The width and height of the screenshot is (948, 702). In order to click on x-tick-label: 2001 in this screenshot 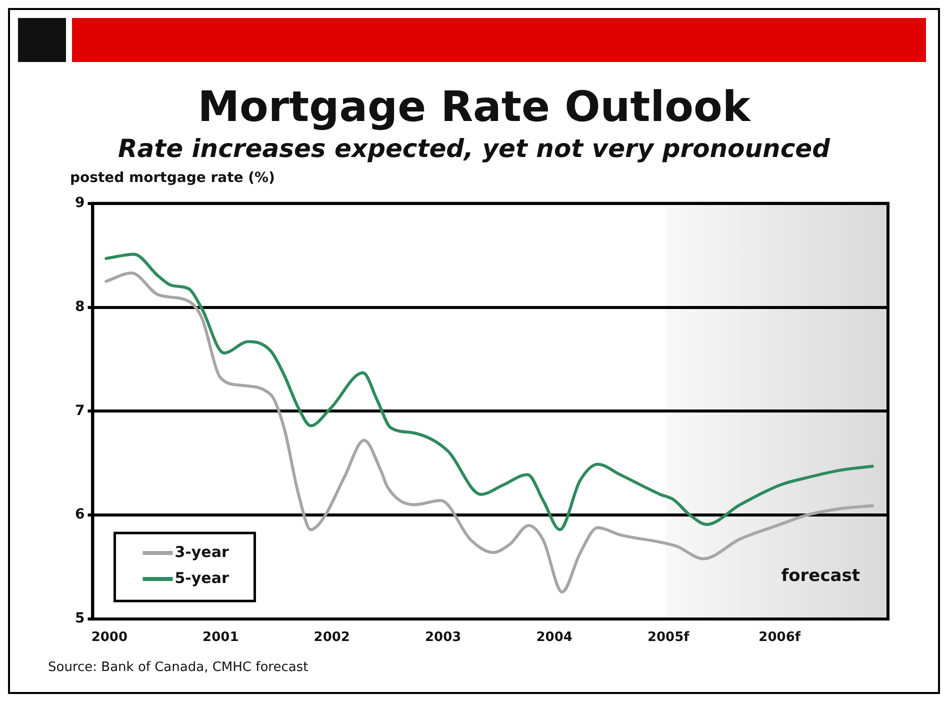, I will do `click(220, 637)`.